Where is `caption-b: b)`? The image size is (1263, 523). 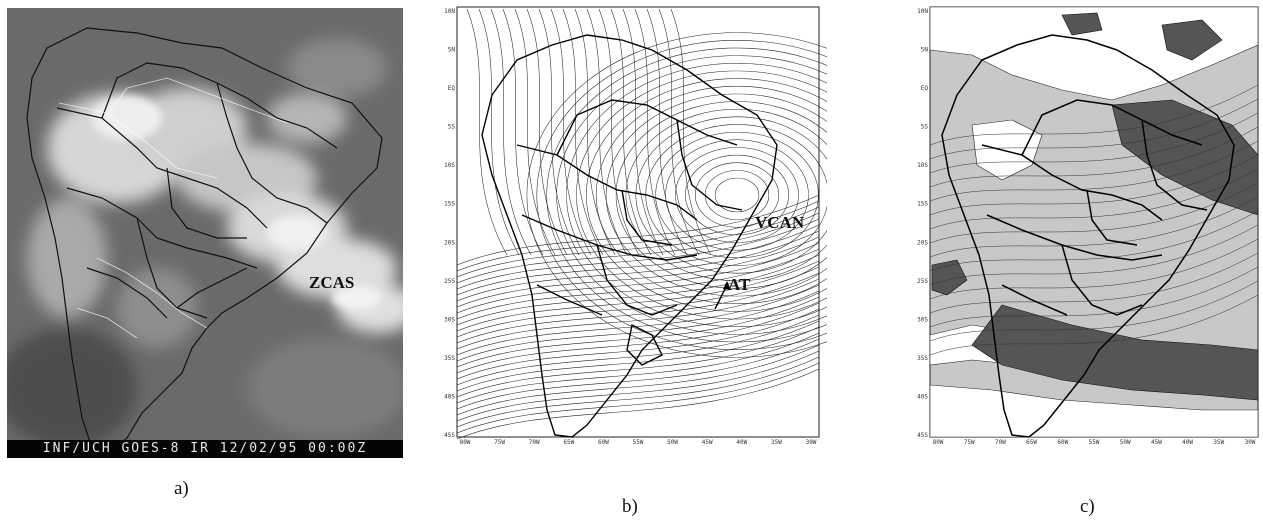 caption-b: b) is located at coordinates (630, 506).